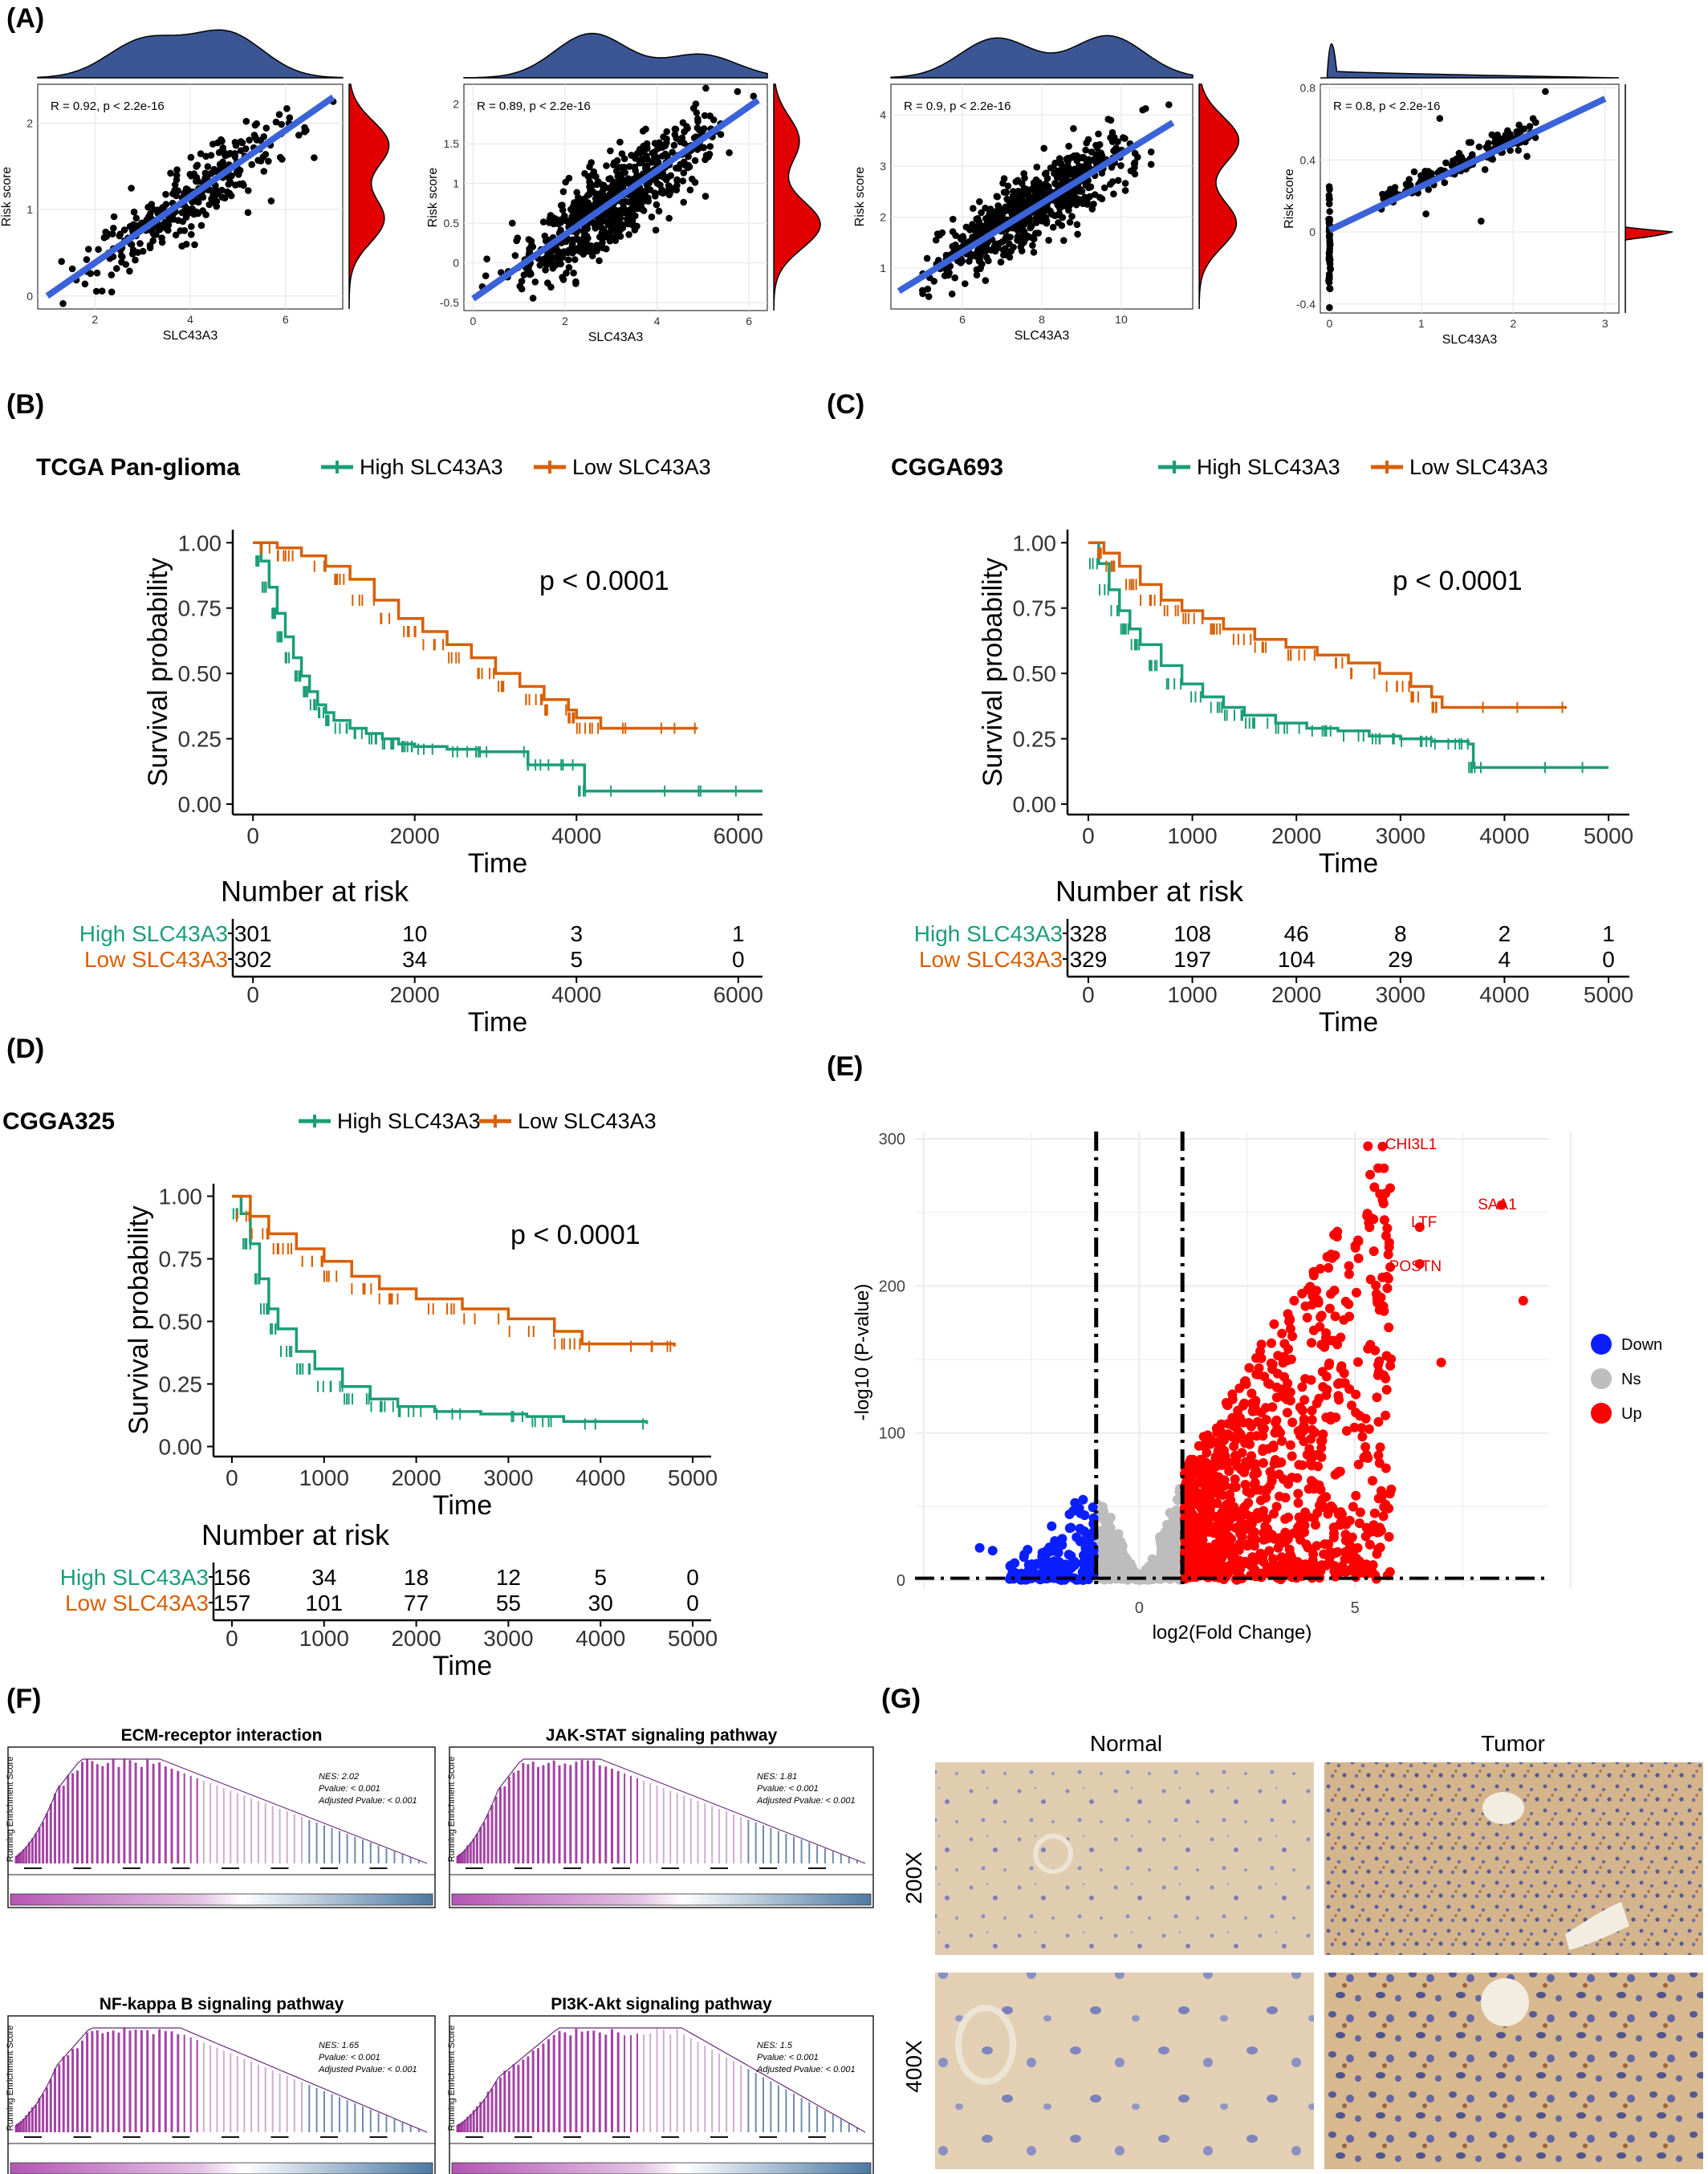  I want to click on risk-x-tick-label: 5000, so click(1609, 995).